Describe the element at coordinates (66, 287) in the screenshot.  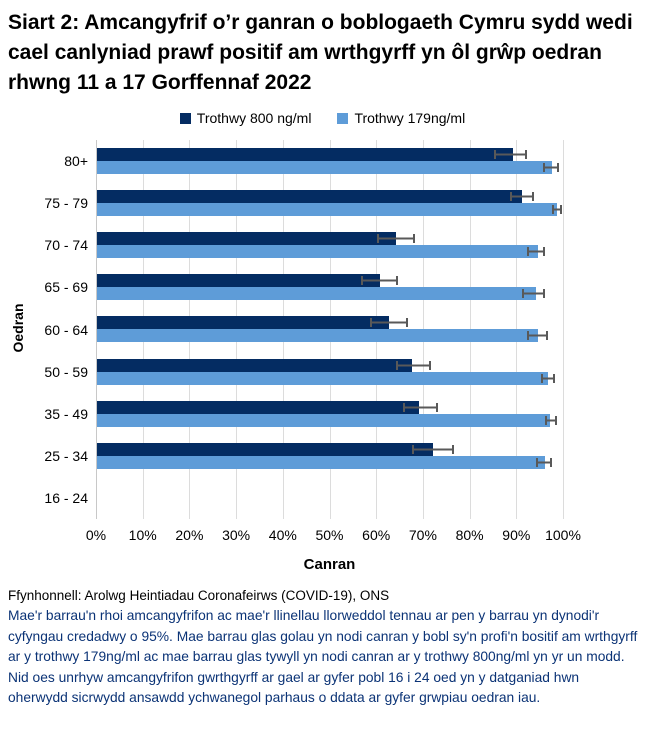
I see `y-axis-label: 65 - 69` at that location.